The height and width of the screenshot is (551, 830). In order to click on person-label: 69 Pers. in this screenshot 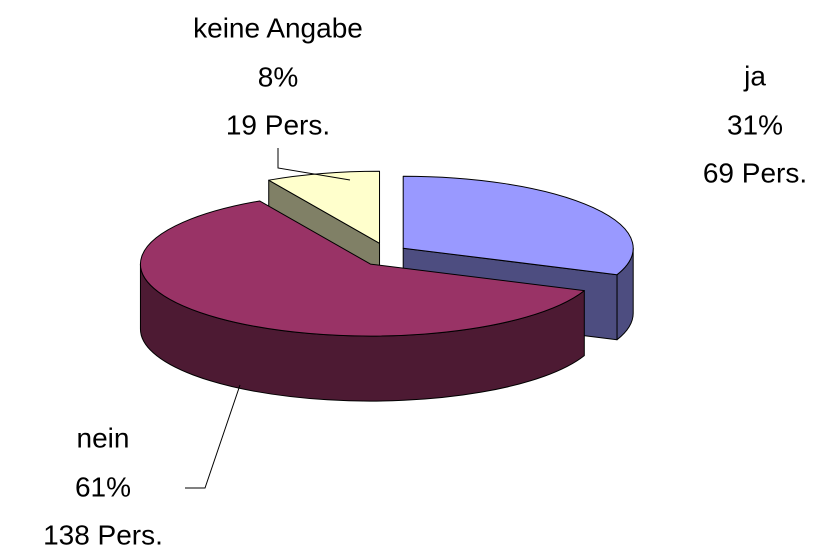, I will do `click(755, 172)`.